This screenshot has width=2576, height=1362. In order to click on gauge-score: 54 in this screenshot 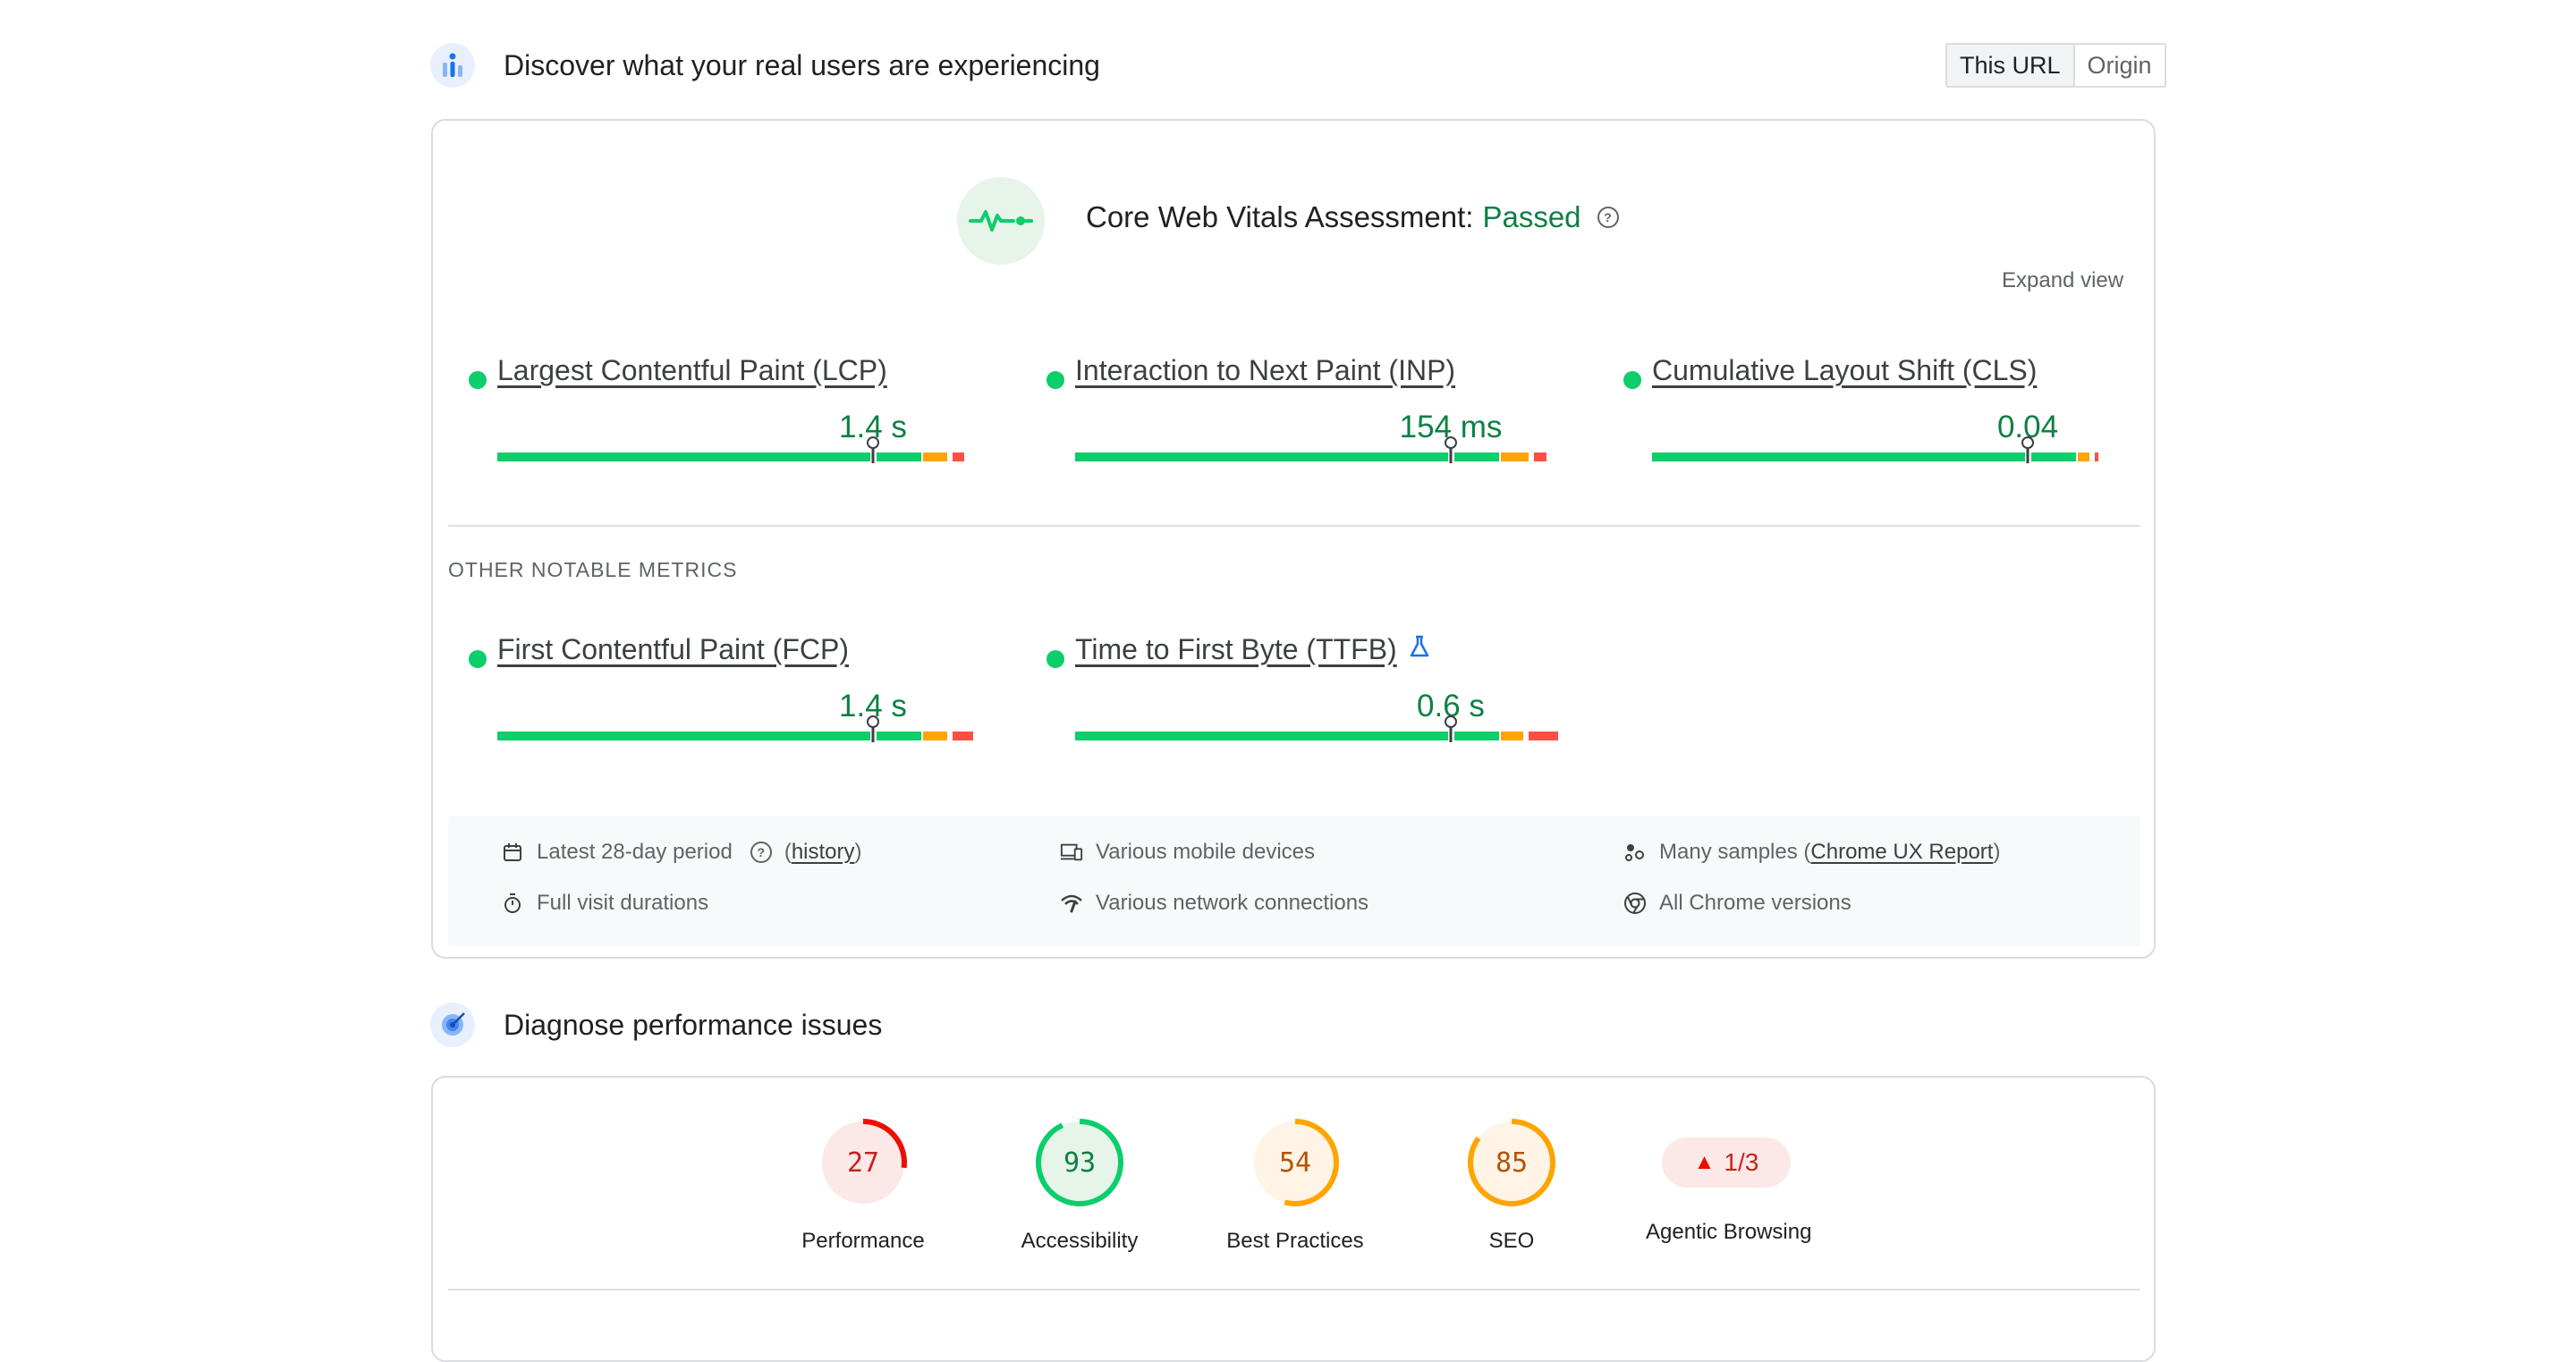, I will do `click(1295, 1162)`.